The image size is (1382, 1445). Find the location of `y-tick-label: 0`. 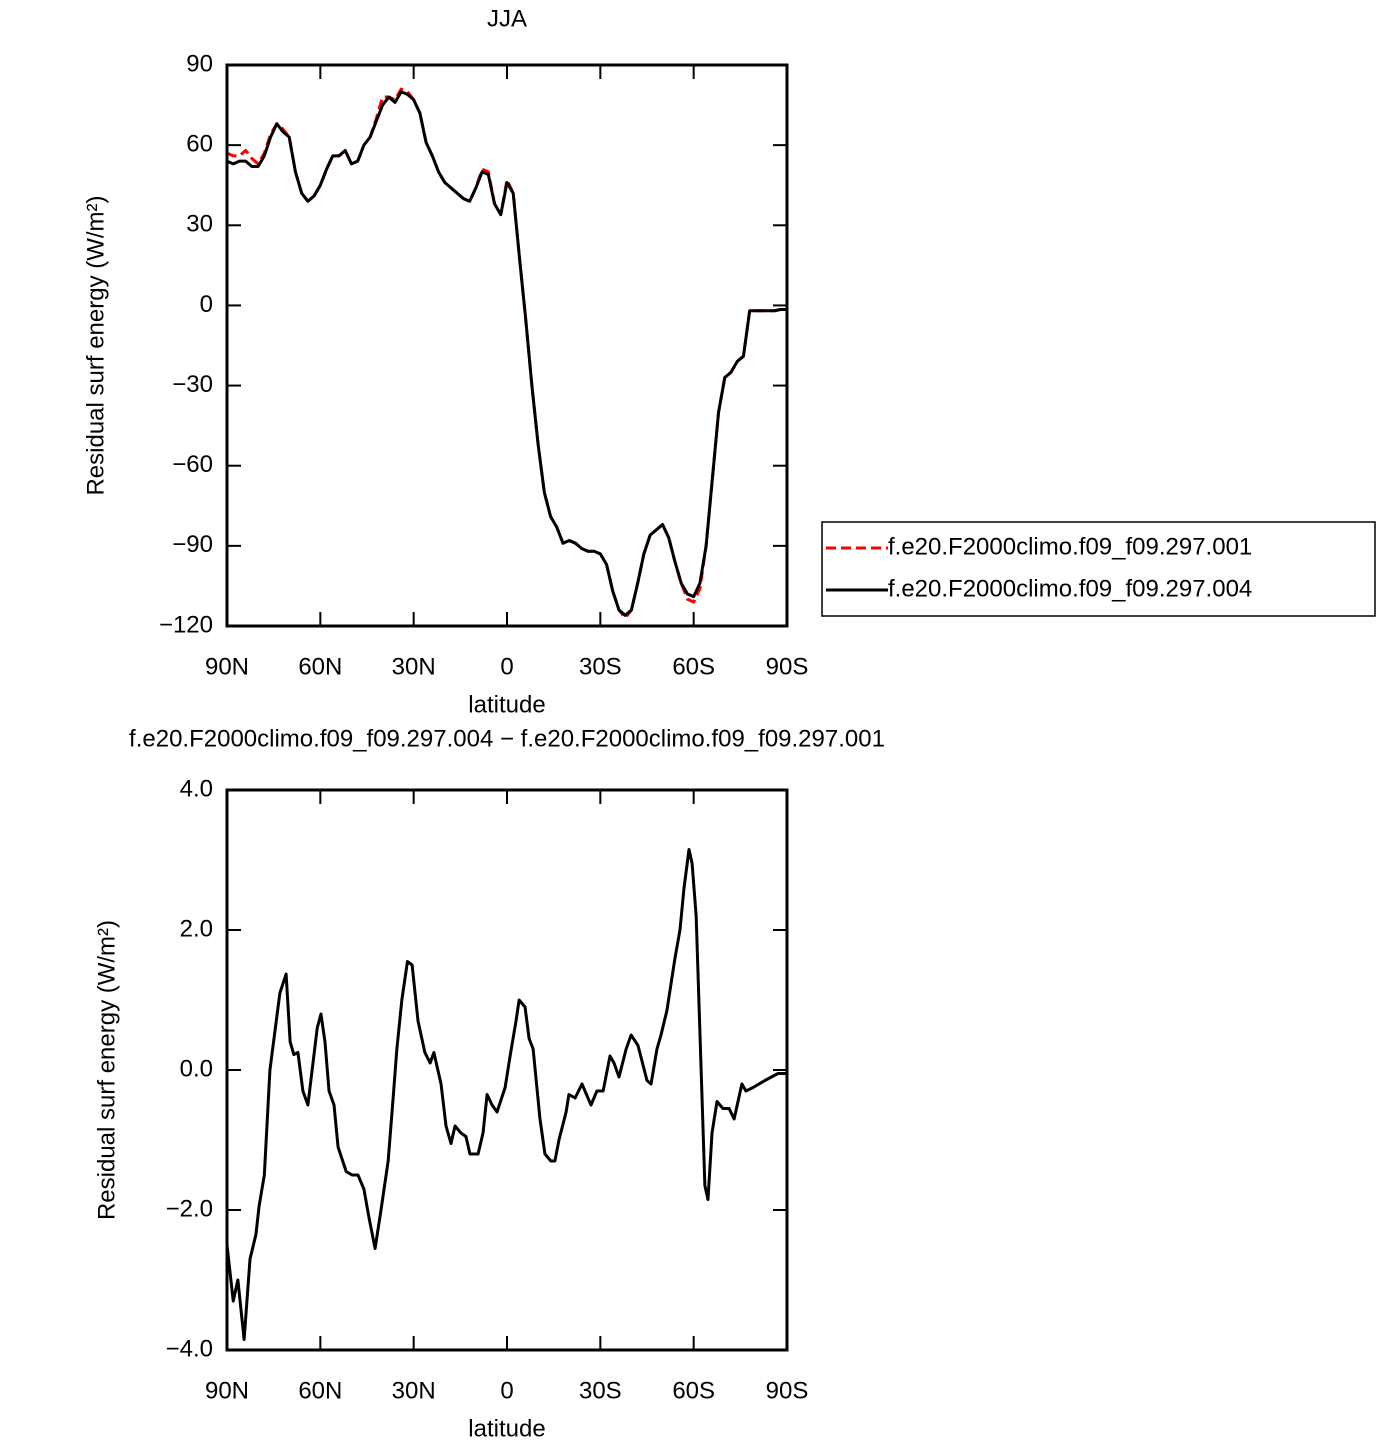

y-tick-label: 0 is located at coordinates (206, 304).